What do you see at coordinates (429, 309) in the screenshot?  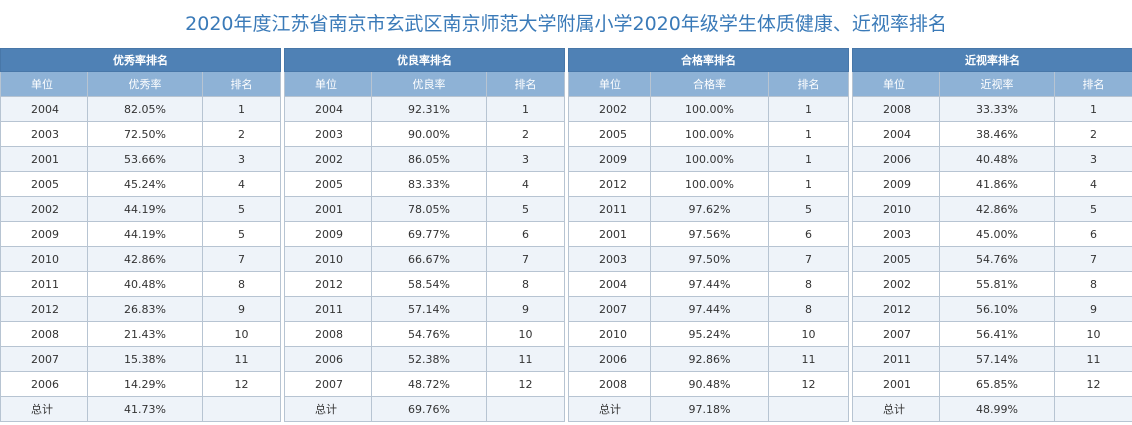 I see `cell-rate: 57.14%` at bounding box center [429, 309].